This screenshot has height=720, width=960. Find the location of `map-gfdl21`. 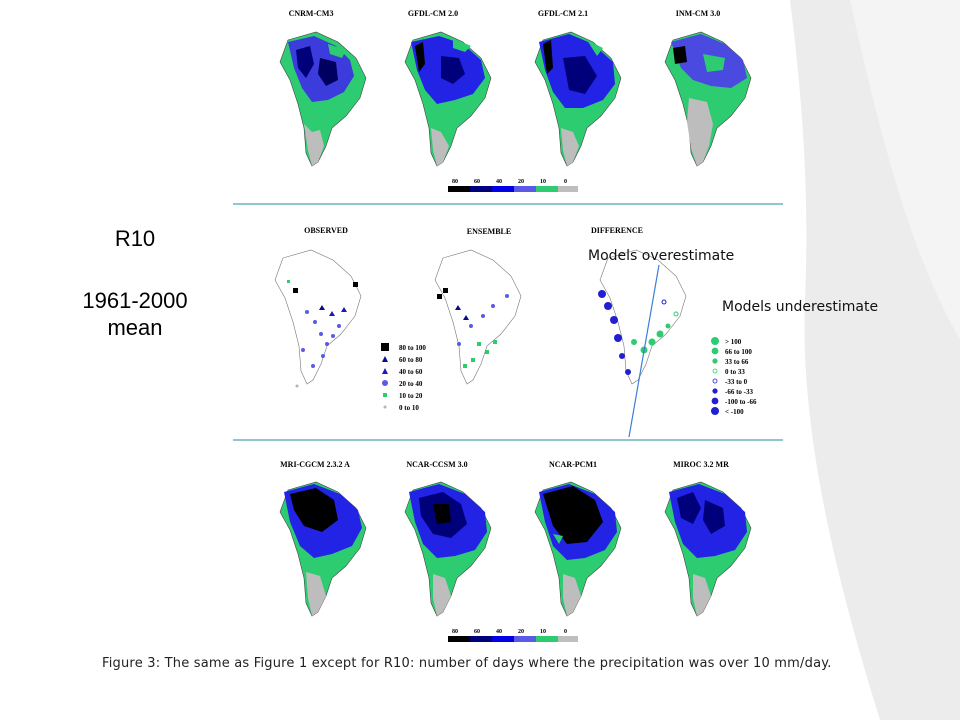

map-gfdl21 is located at coordinates (578, 99).